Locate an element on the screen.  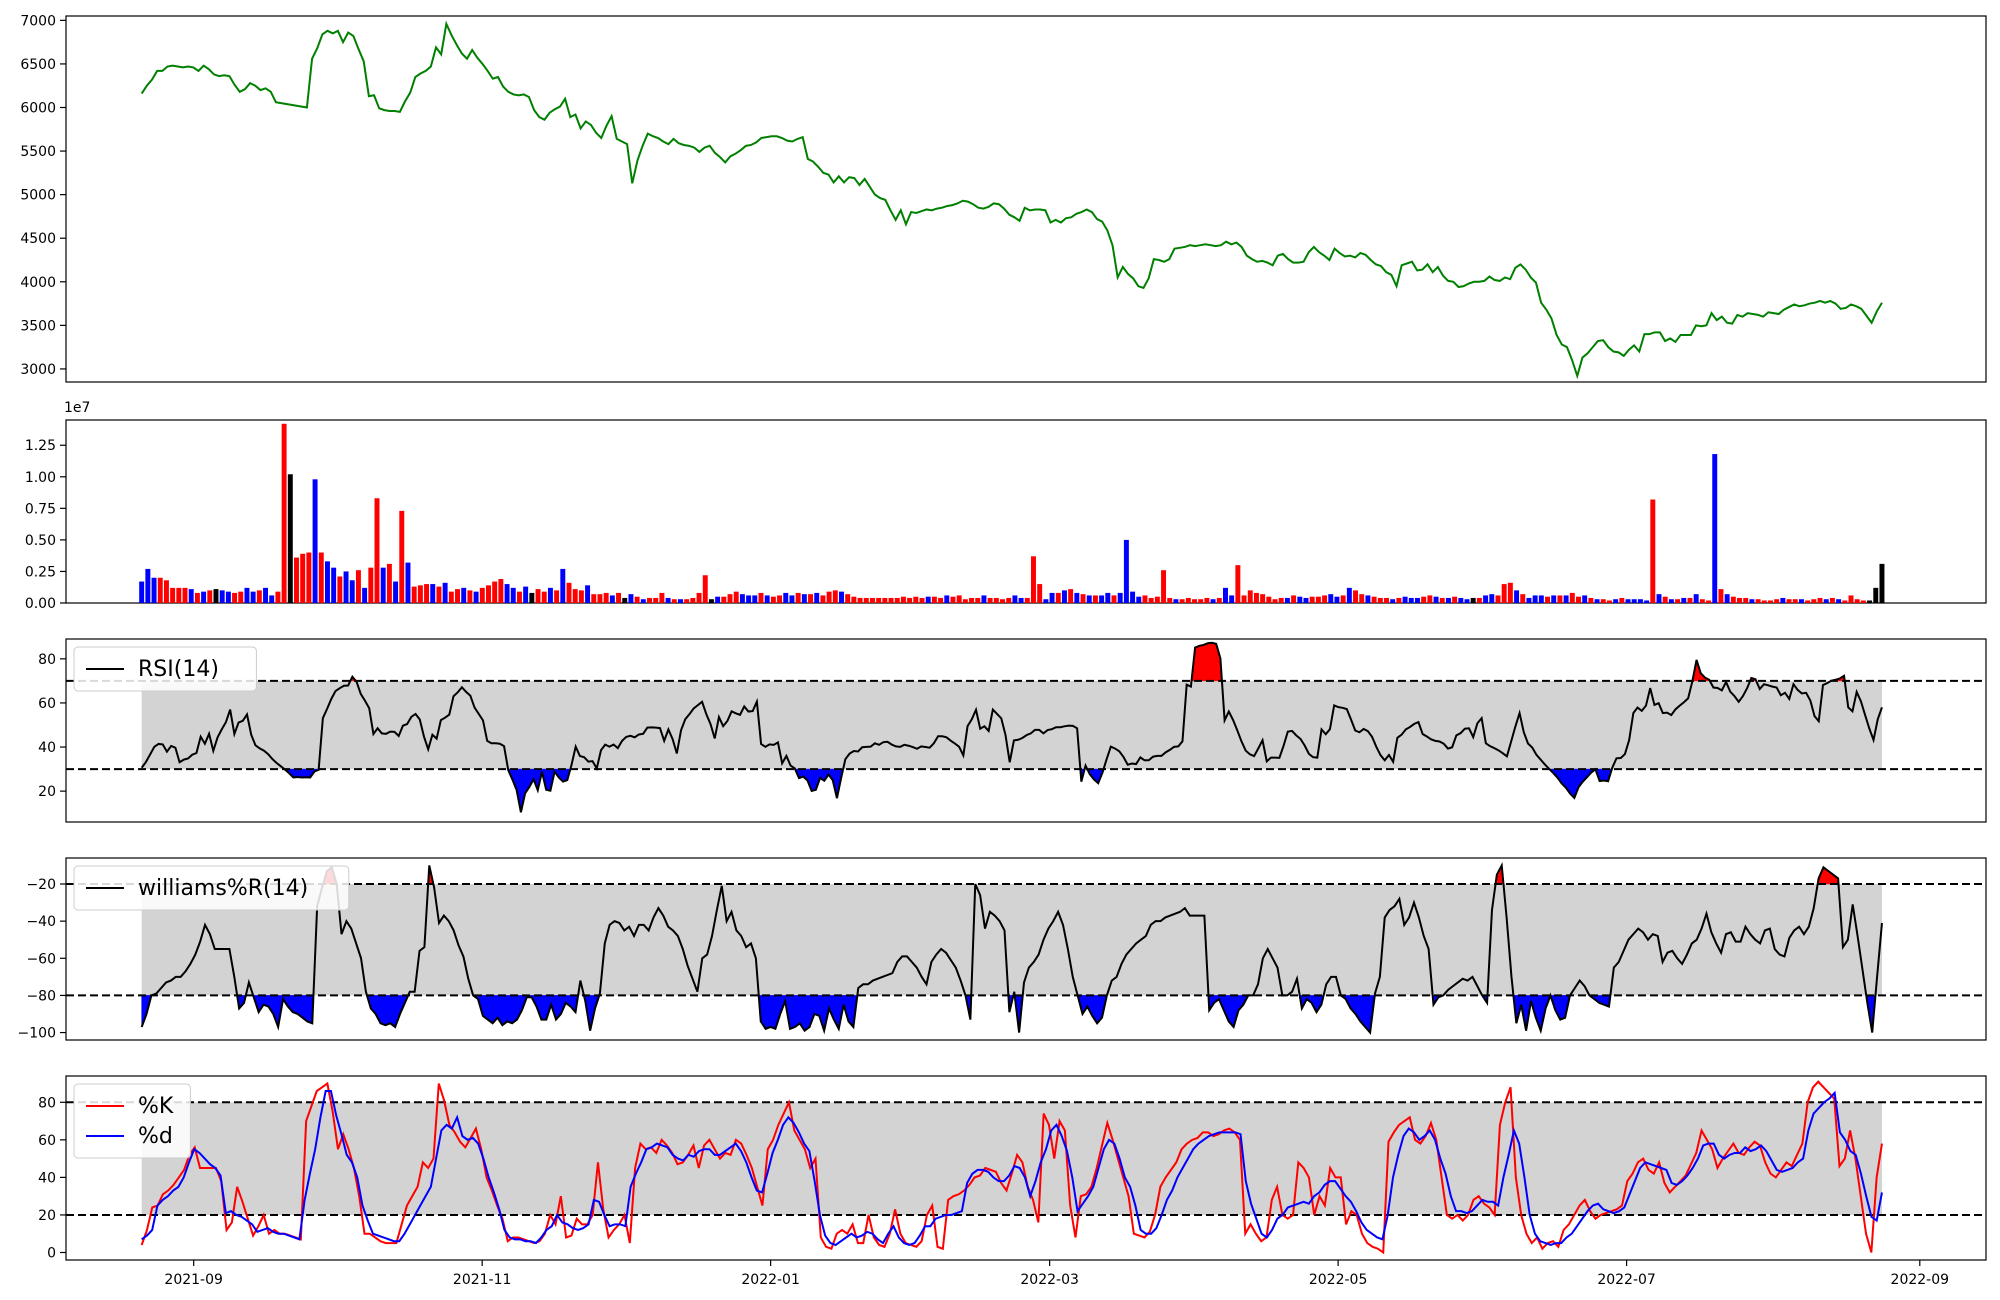
williams-line is located at coordinates (1011, 948).